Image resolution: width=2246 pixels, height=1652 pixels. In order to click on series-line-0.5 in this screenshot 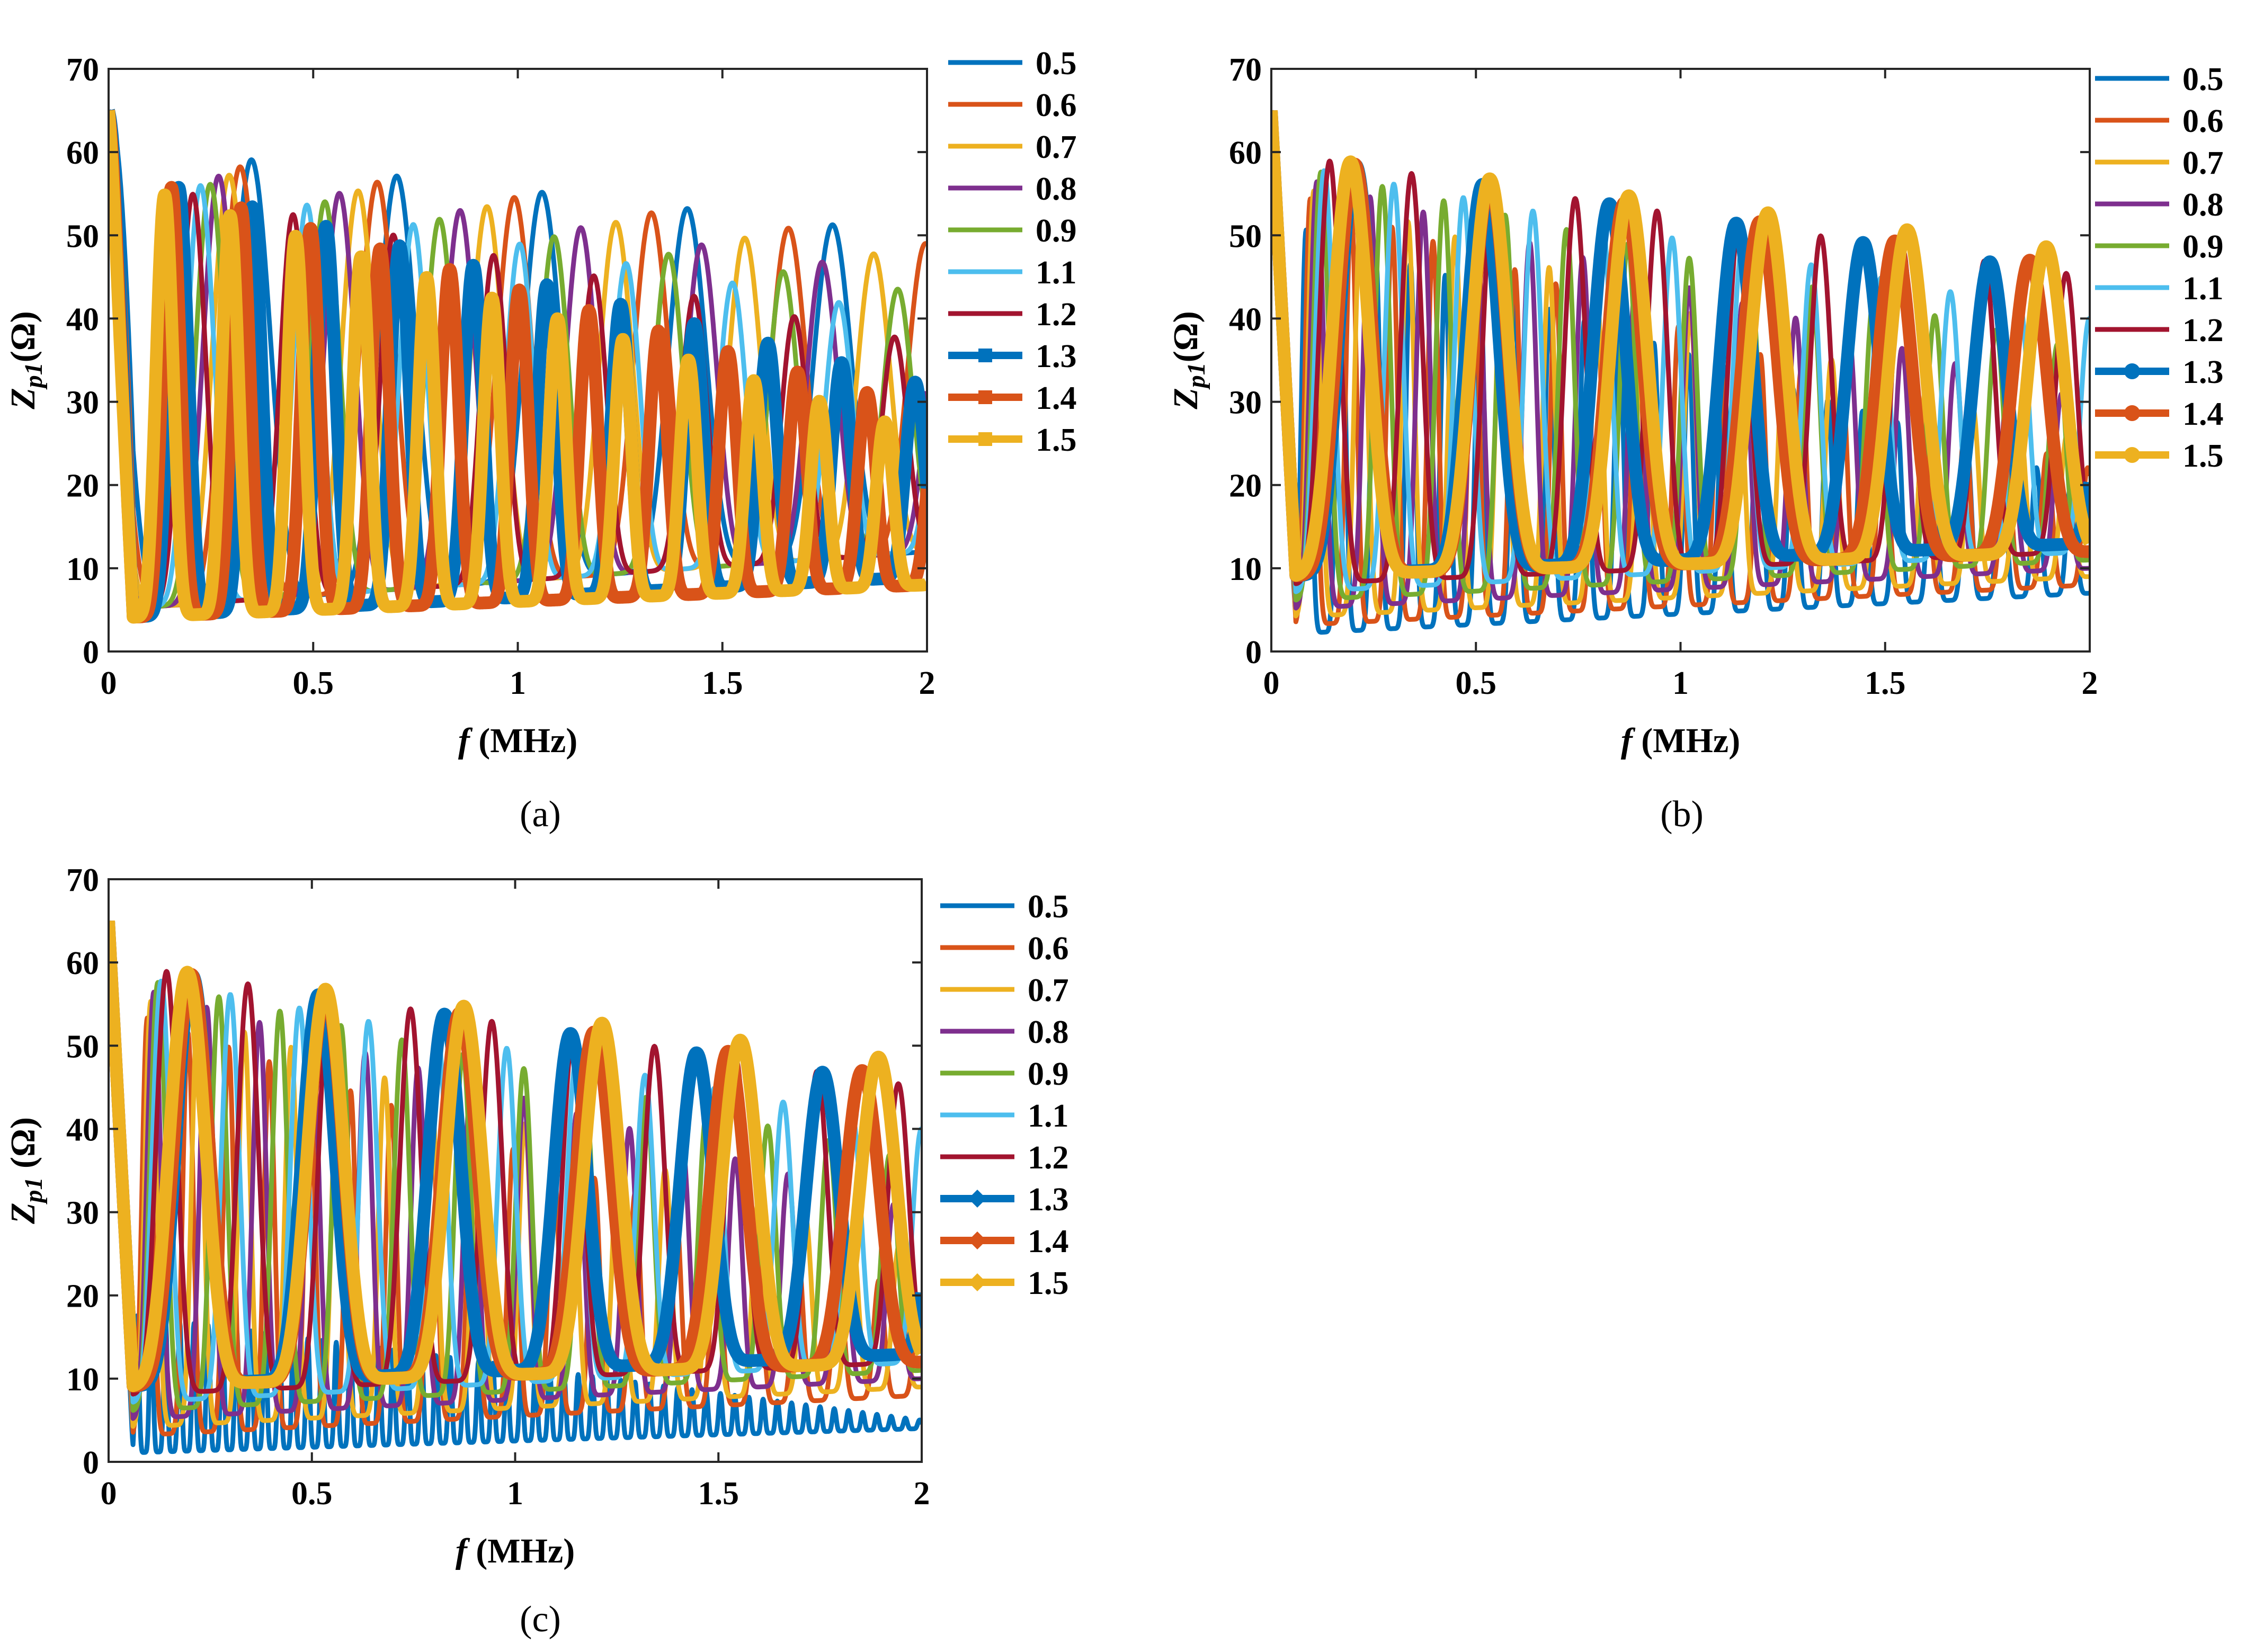, I will do `click(515, 1188)`.